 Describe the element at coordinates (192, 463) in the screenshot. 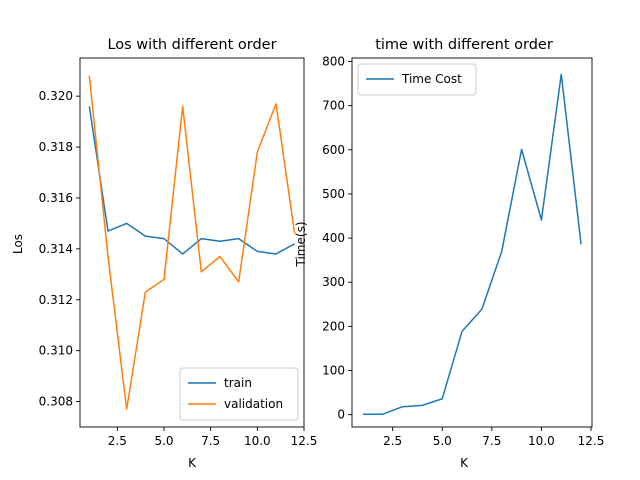

I see `loss-chart-xlabel: K` at that location.